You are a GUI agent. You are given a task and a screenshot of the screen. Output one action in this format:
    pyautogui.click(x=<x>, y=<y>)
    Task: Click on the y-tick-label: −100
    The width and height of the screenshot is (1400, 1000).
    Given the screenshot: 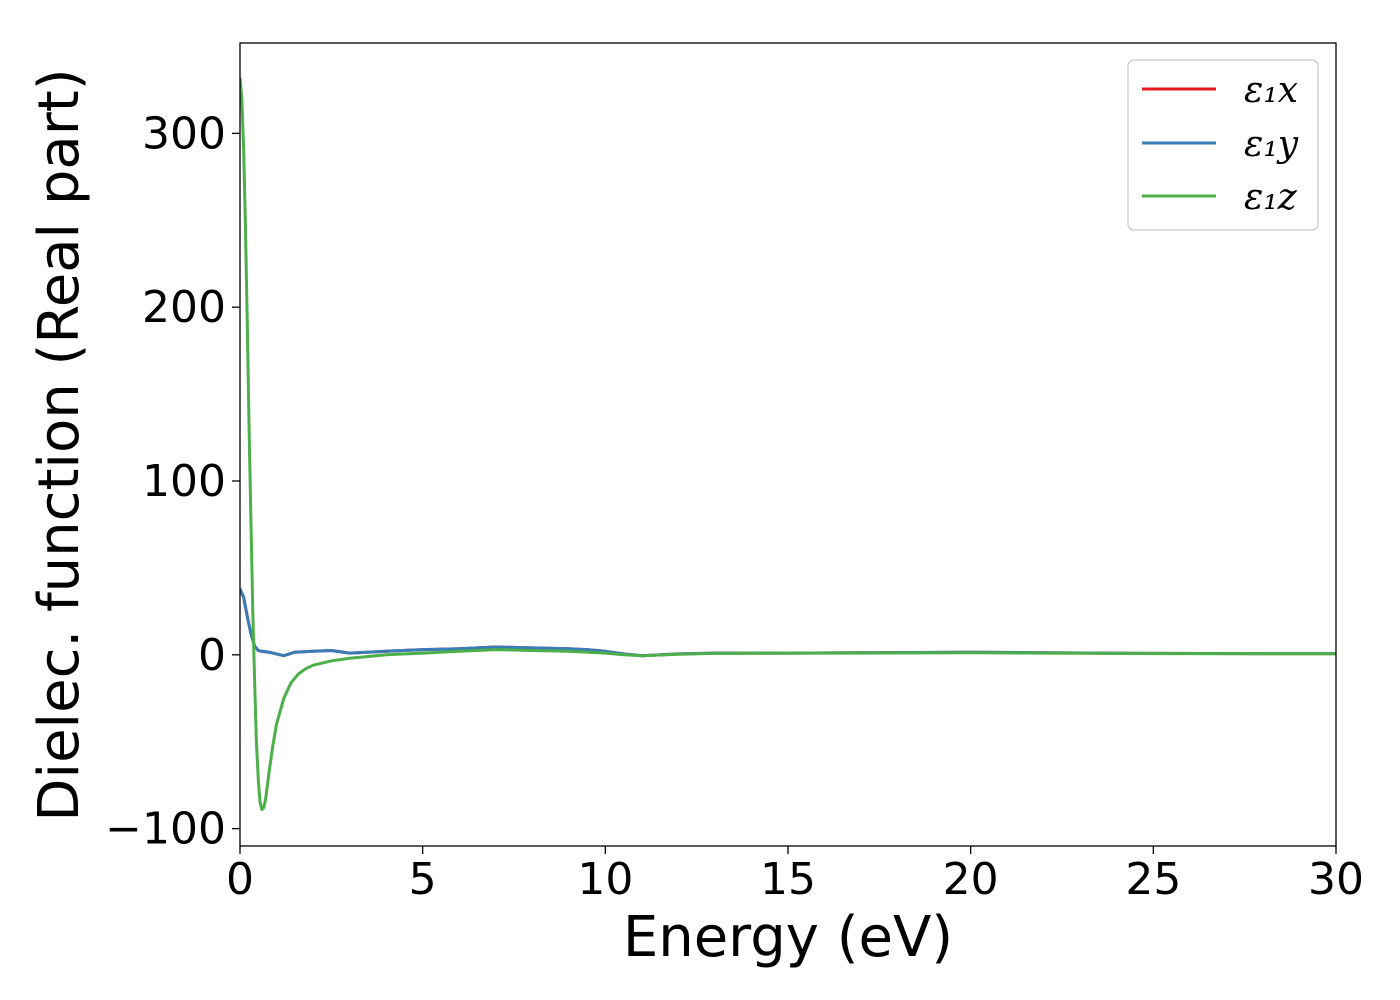 What is the action you would take?
    pyautogui.click(x=165, y=829)
    